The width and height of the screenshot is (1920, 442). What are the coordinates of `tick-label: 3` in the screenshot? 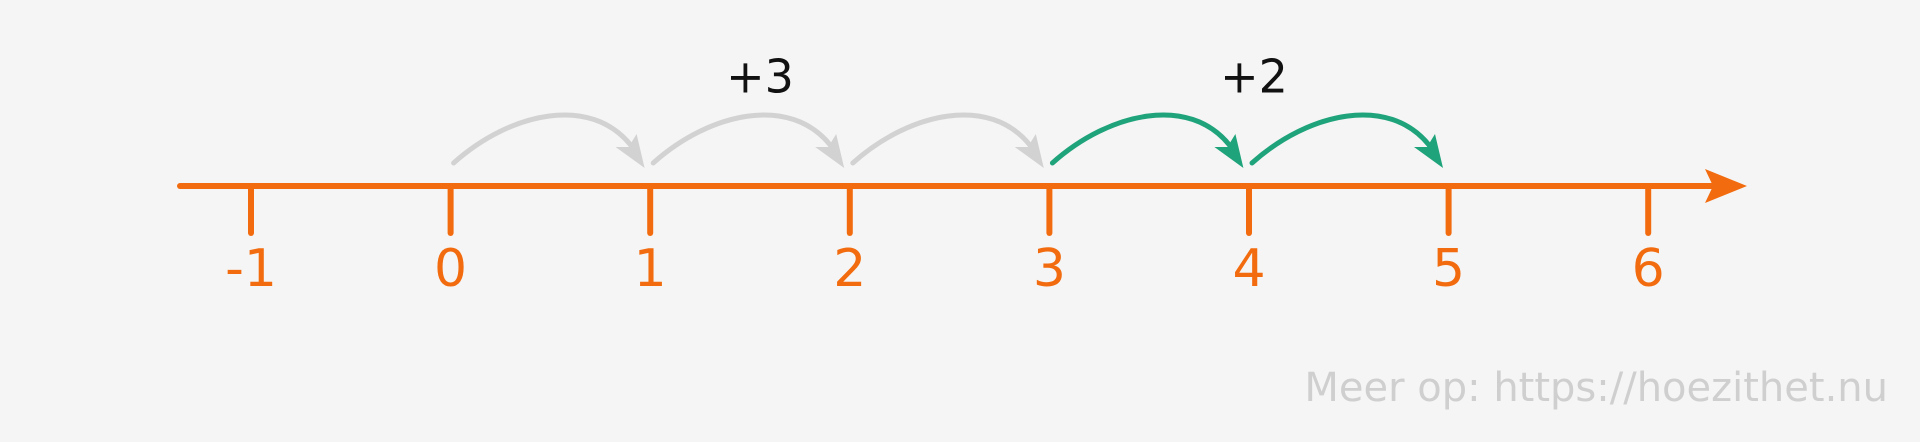 It's located at (1049, 269).